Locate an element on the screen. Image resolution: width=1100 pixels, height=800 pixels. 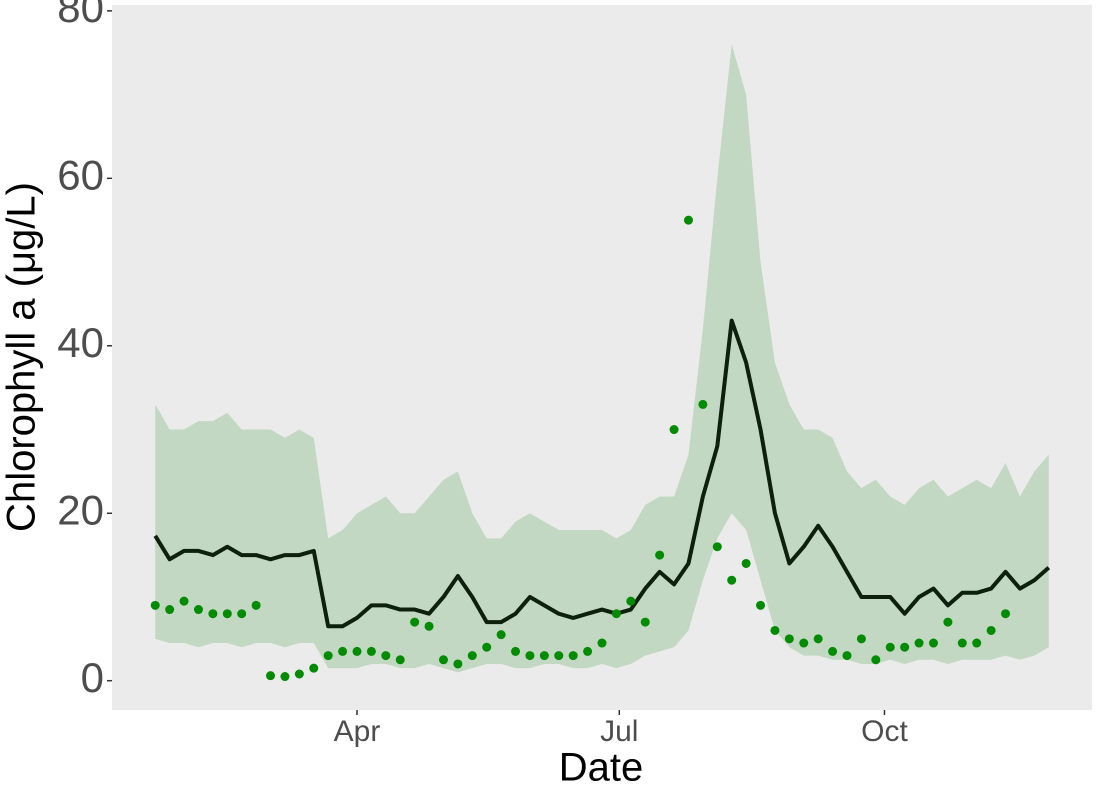
y-tick-label: 80 is located at coordinates (80, 15).